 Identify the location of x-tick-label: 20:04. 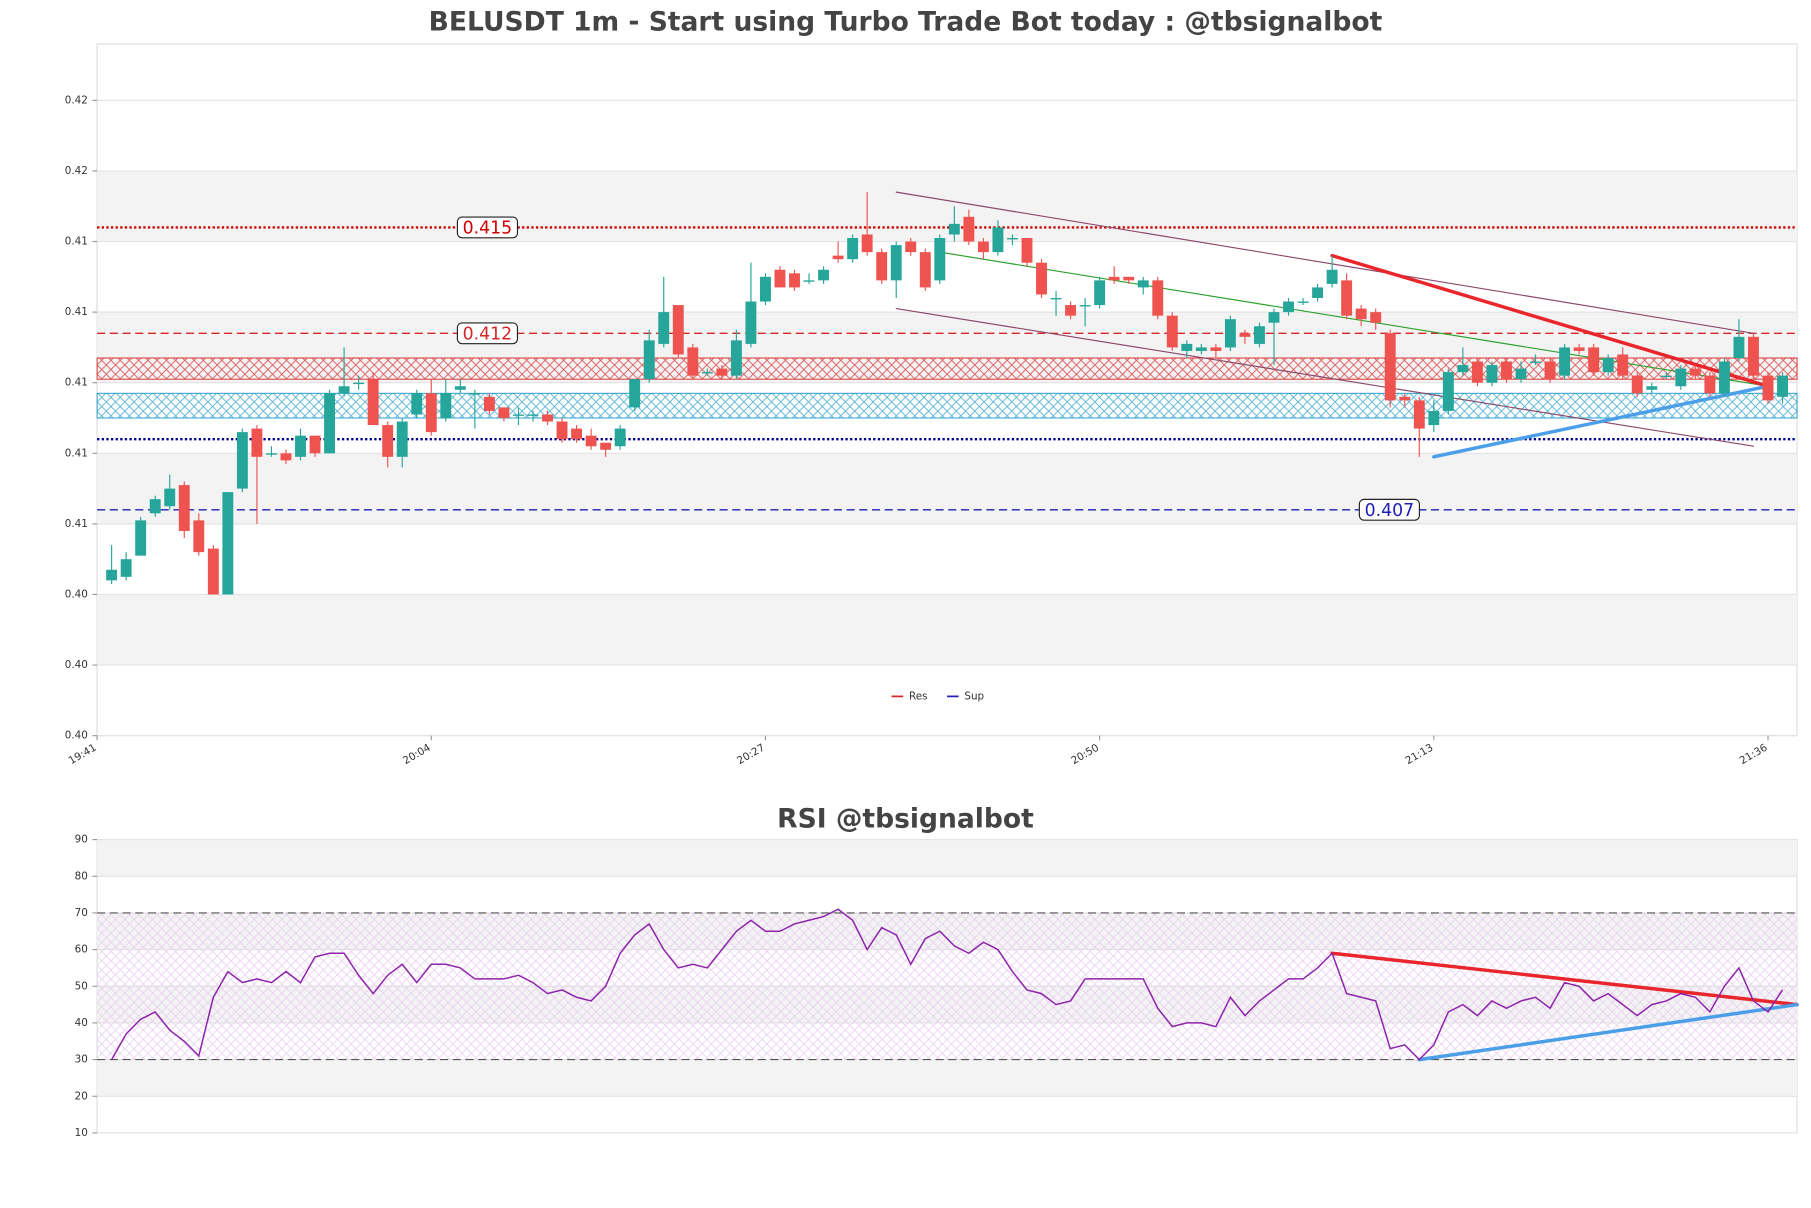
(417, 755).